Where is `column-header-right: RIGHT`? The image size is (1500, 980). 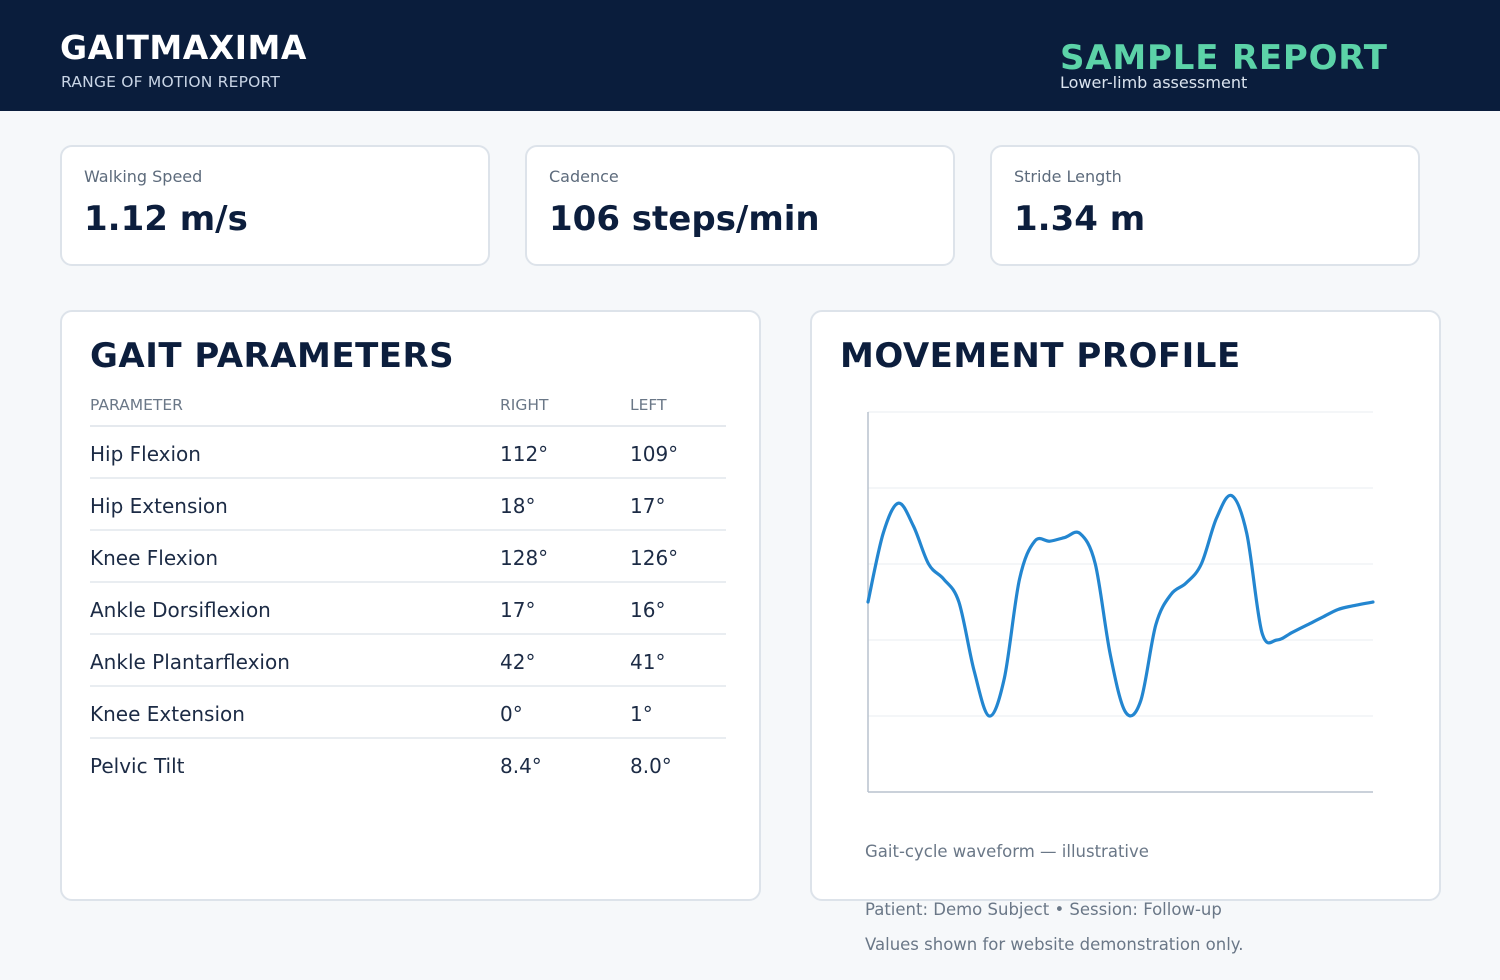 column-header-right: RIGHT is located at coordinates (524, 405).